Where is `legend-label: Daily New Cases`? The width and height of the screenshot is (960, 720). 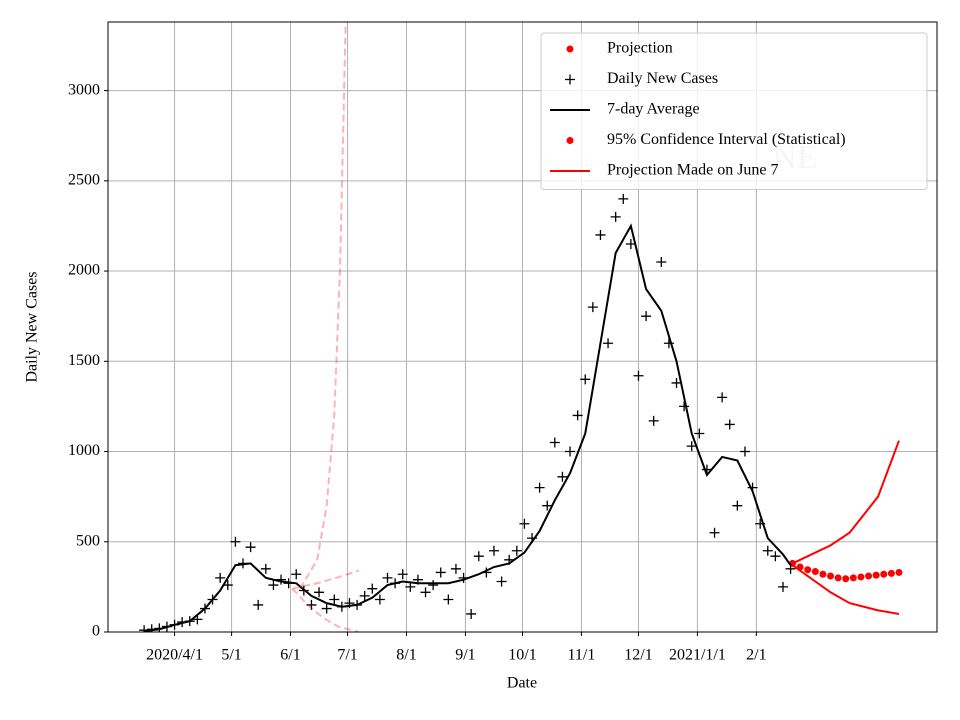 legend-label: Daily New Cases is located at coordinates (662, 78).